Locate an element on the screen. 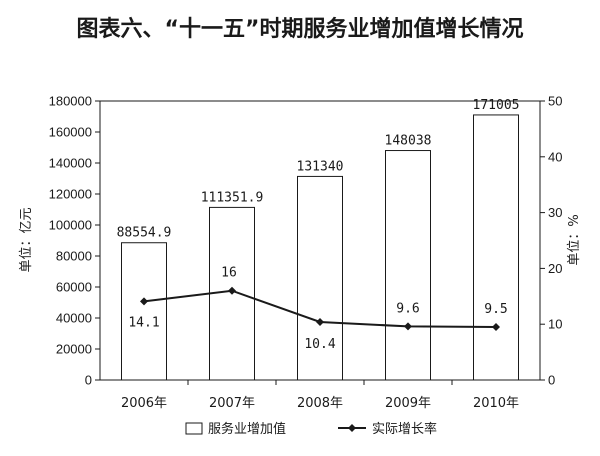 The image size is (600, 456). chart-title: 图表六、“十一五”时期服务业增加值增长情况 is located at coordinates (300, 29).